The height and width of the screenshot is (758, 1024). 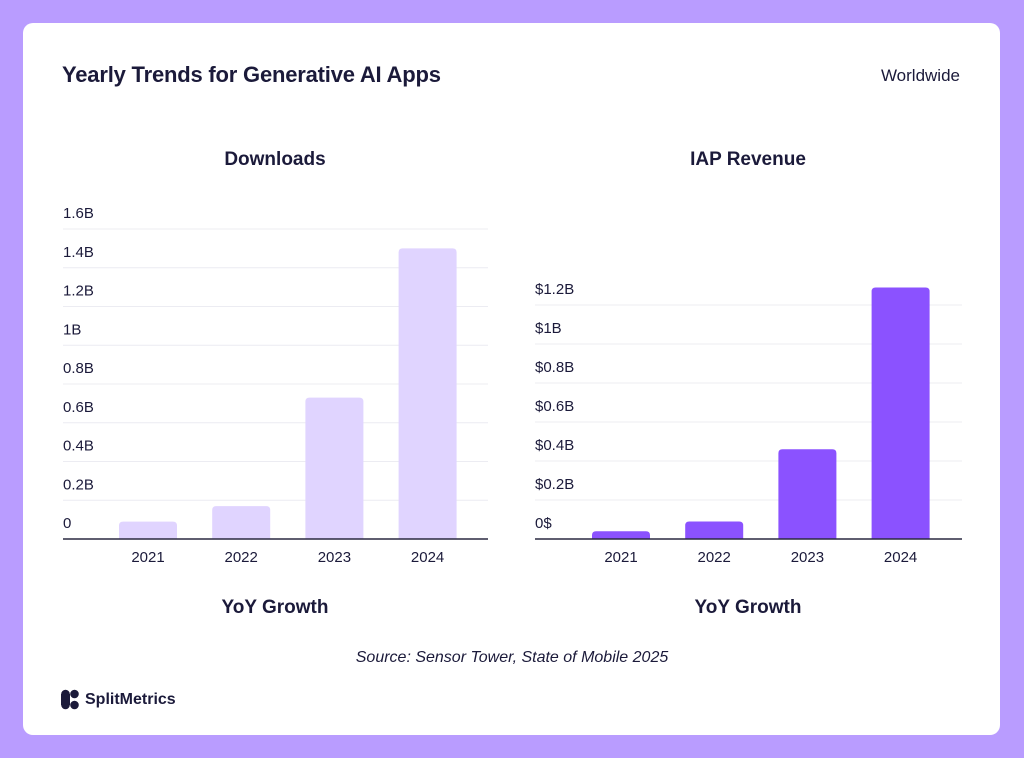 What do you see at coordinates (78, 407) in the screenshot?
I see `y-tick-label: 0.6B` at bounding box center [78, 407].